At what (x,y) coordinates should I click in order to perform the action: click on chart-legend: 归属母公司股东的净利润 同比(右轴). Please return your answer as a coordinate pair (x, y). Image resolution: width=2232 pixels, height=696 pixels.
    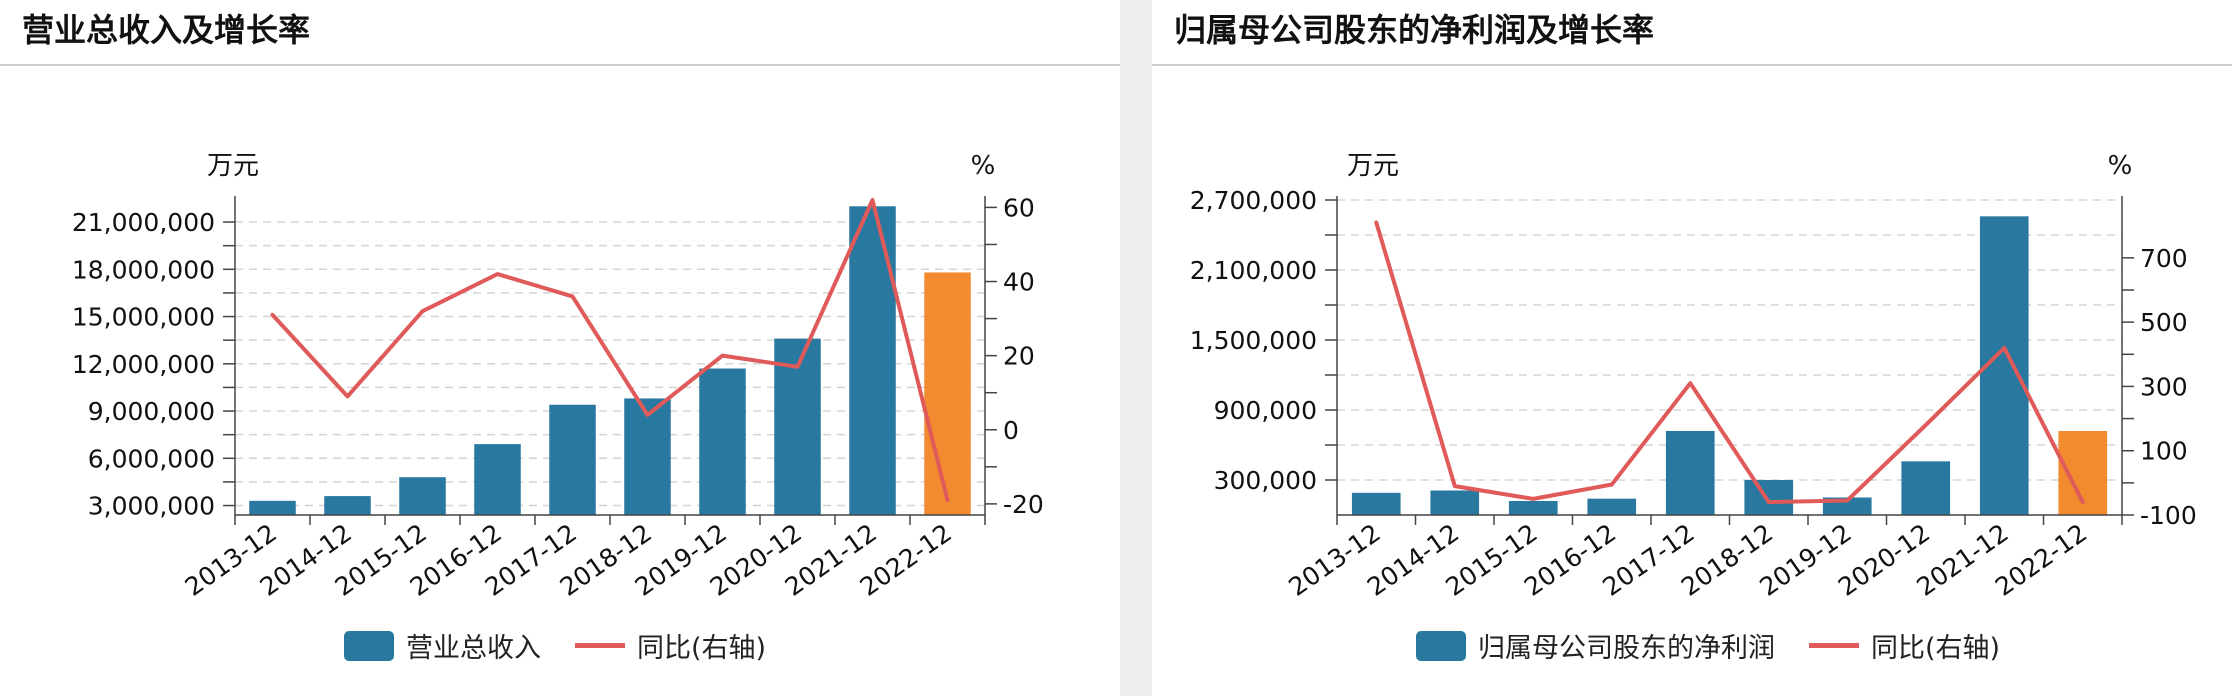
    Looking at the image, I should click on (1725, 645).